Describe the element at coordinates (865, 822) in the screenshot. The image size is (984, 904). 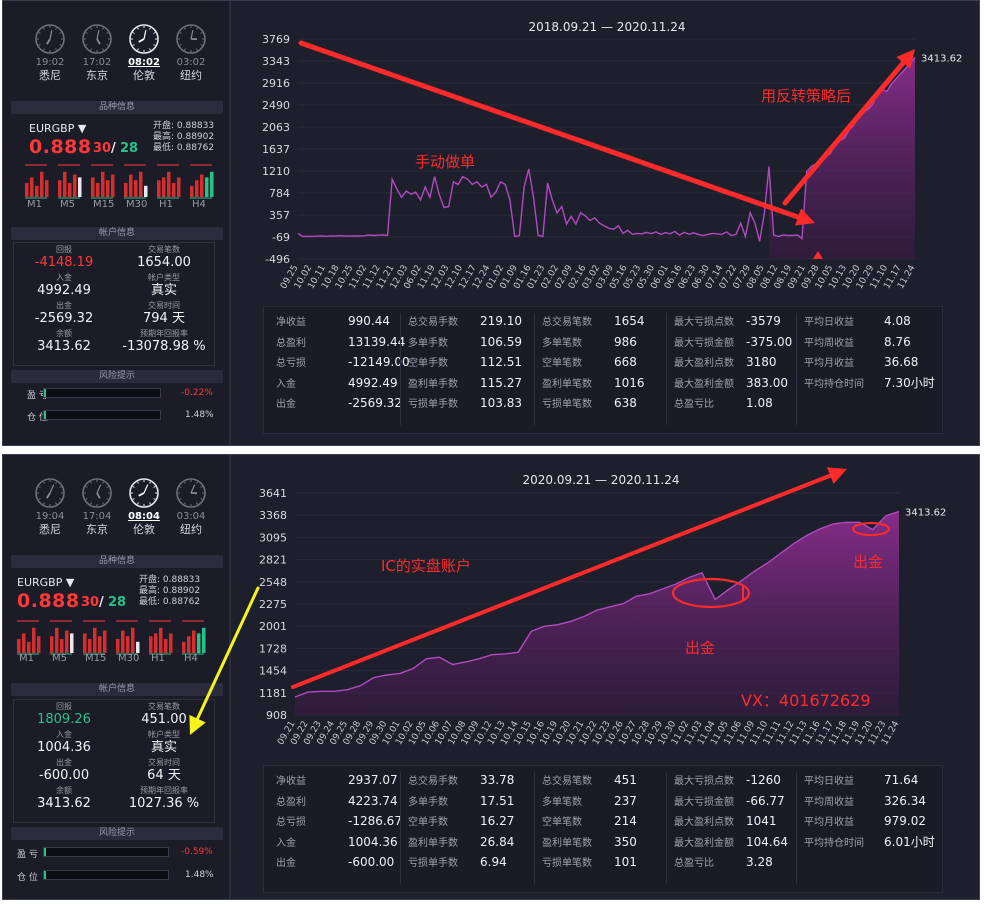
I see `stat-item: 平均月收益 979.02` at that location.